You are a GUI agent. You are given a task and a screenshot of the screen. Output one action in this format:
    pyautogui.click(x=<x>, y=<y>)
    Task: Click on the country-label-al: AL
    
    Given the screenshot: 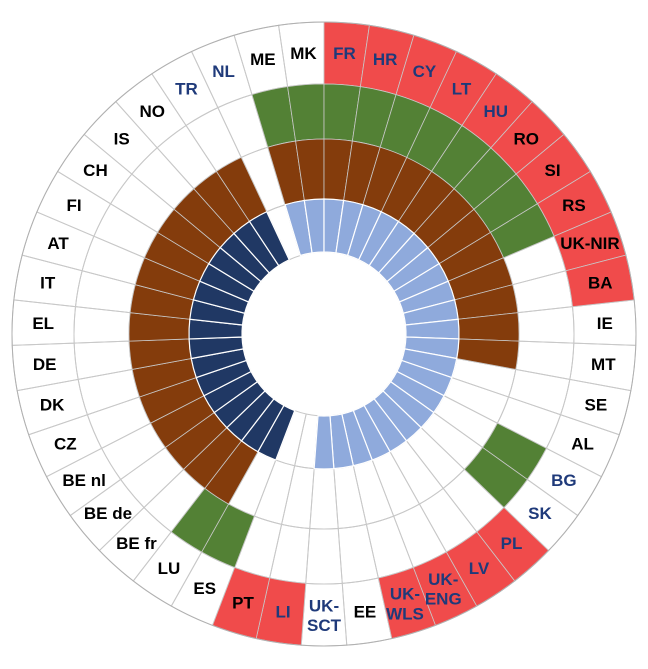 What is the action you would take?
    pyautogui.click(x=582, y=443)
    